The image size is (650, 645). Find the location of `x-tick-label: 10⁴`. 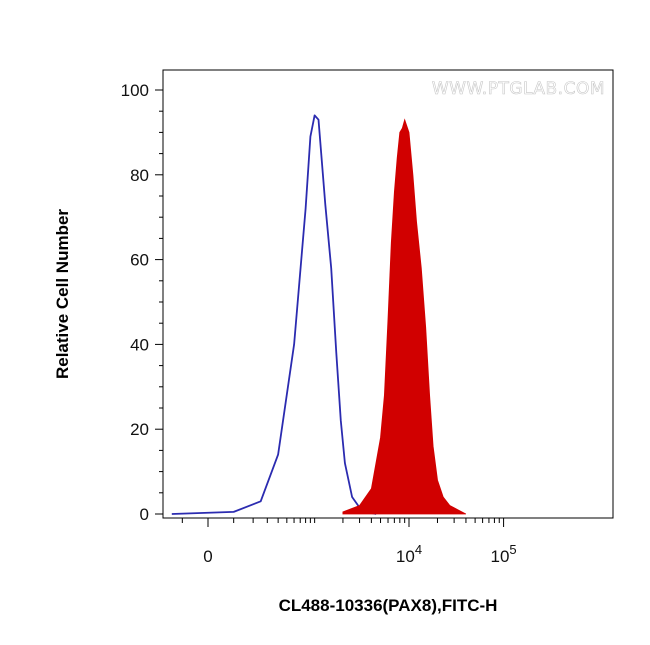

x-tick-label: 10⁴ is located at coordinates (409, 554).